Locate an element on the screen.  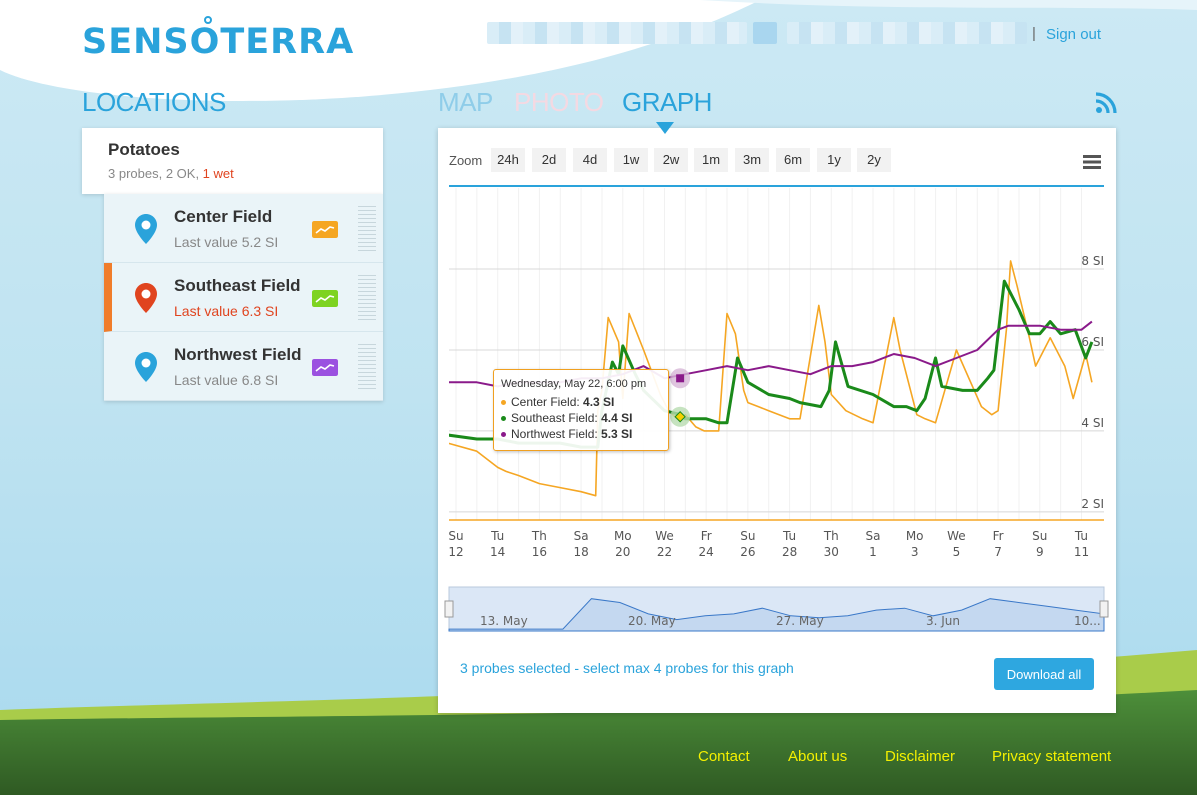
x-tick-date-label: 20 is located at coordinates (622, 552).